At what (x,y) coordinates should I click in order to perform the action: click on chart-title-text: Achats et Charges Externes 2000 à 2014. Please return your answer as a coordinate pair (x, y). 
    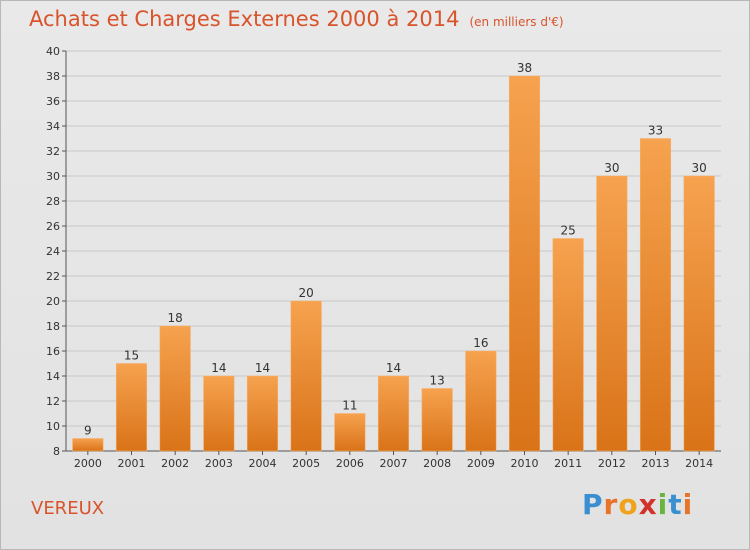
    Looking at the image, I should click on (244, 19).